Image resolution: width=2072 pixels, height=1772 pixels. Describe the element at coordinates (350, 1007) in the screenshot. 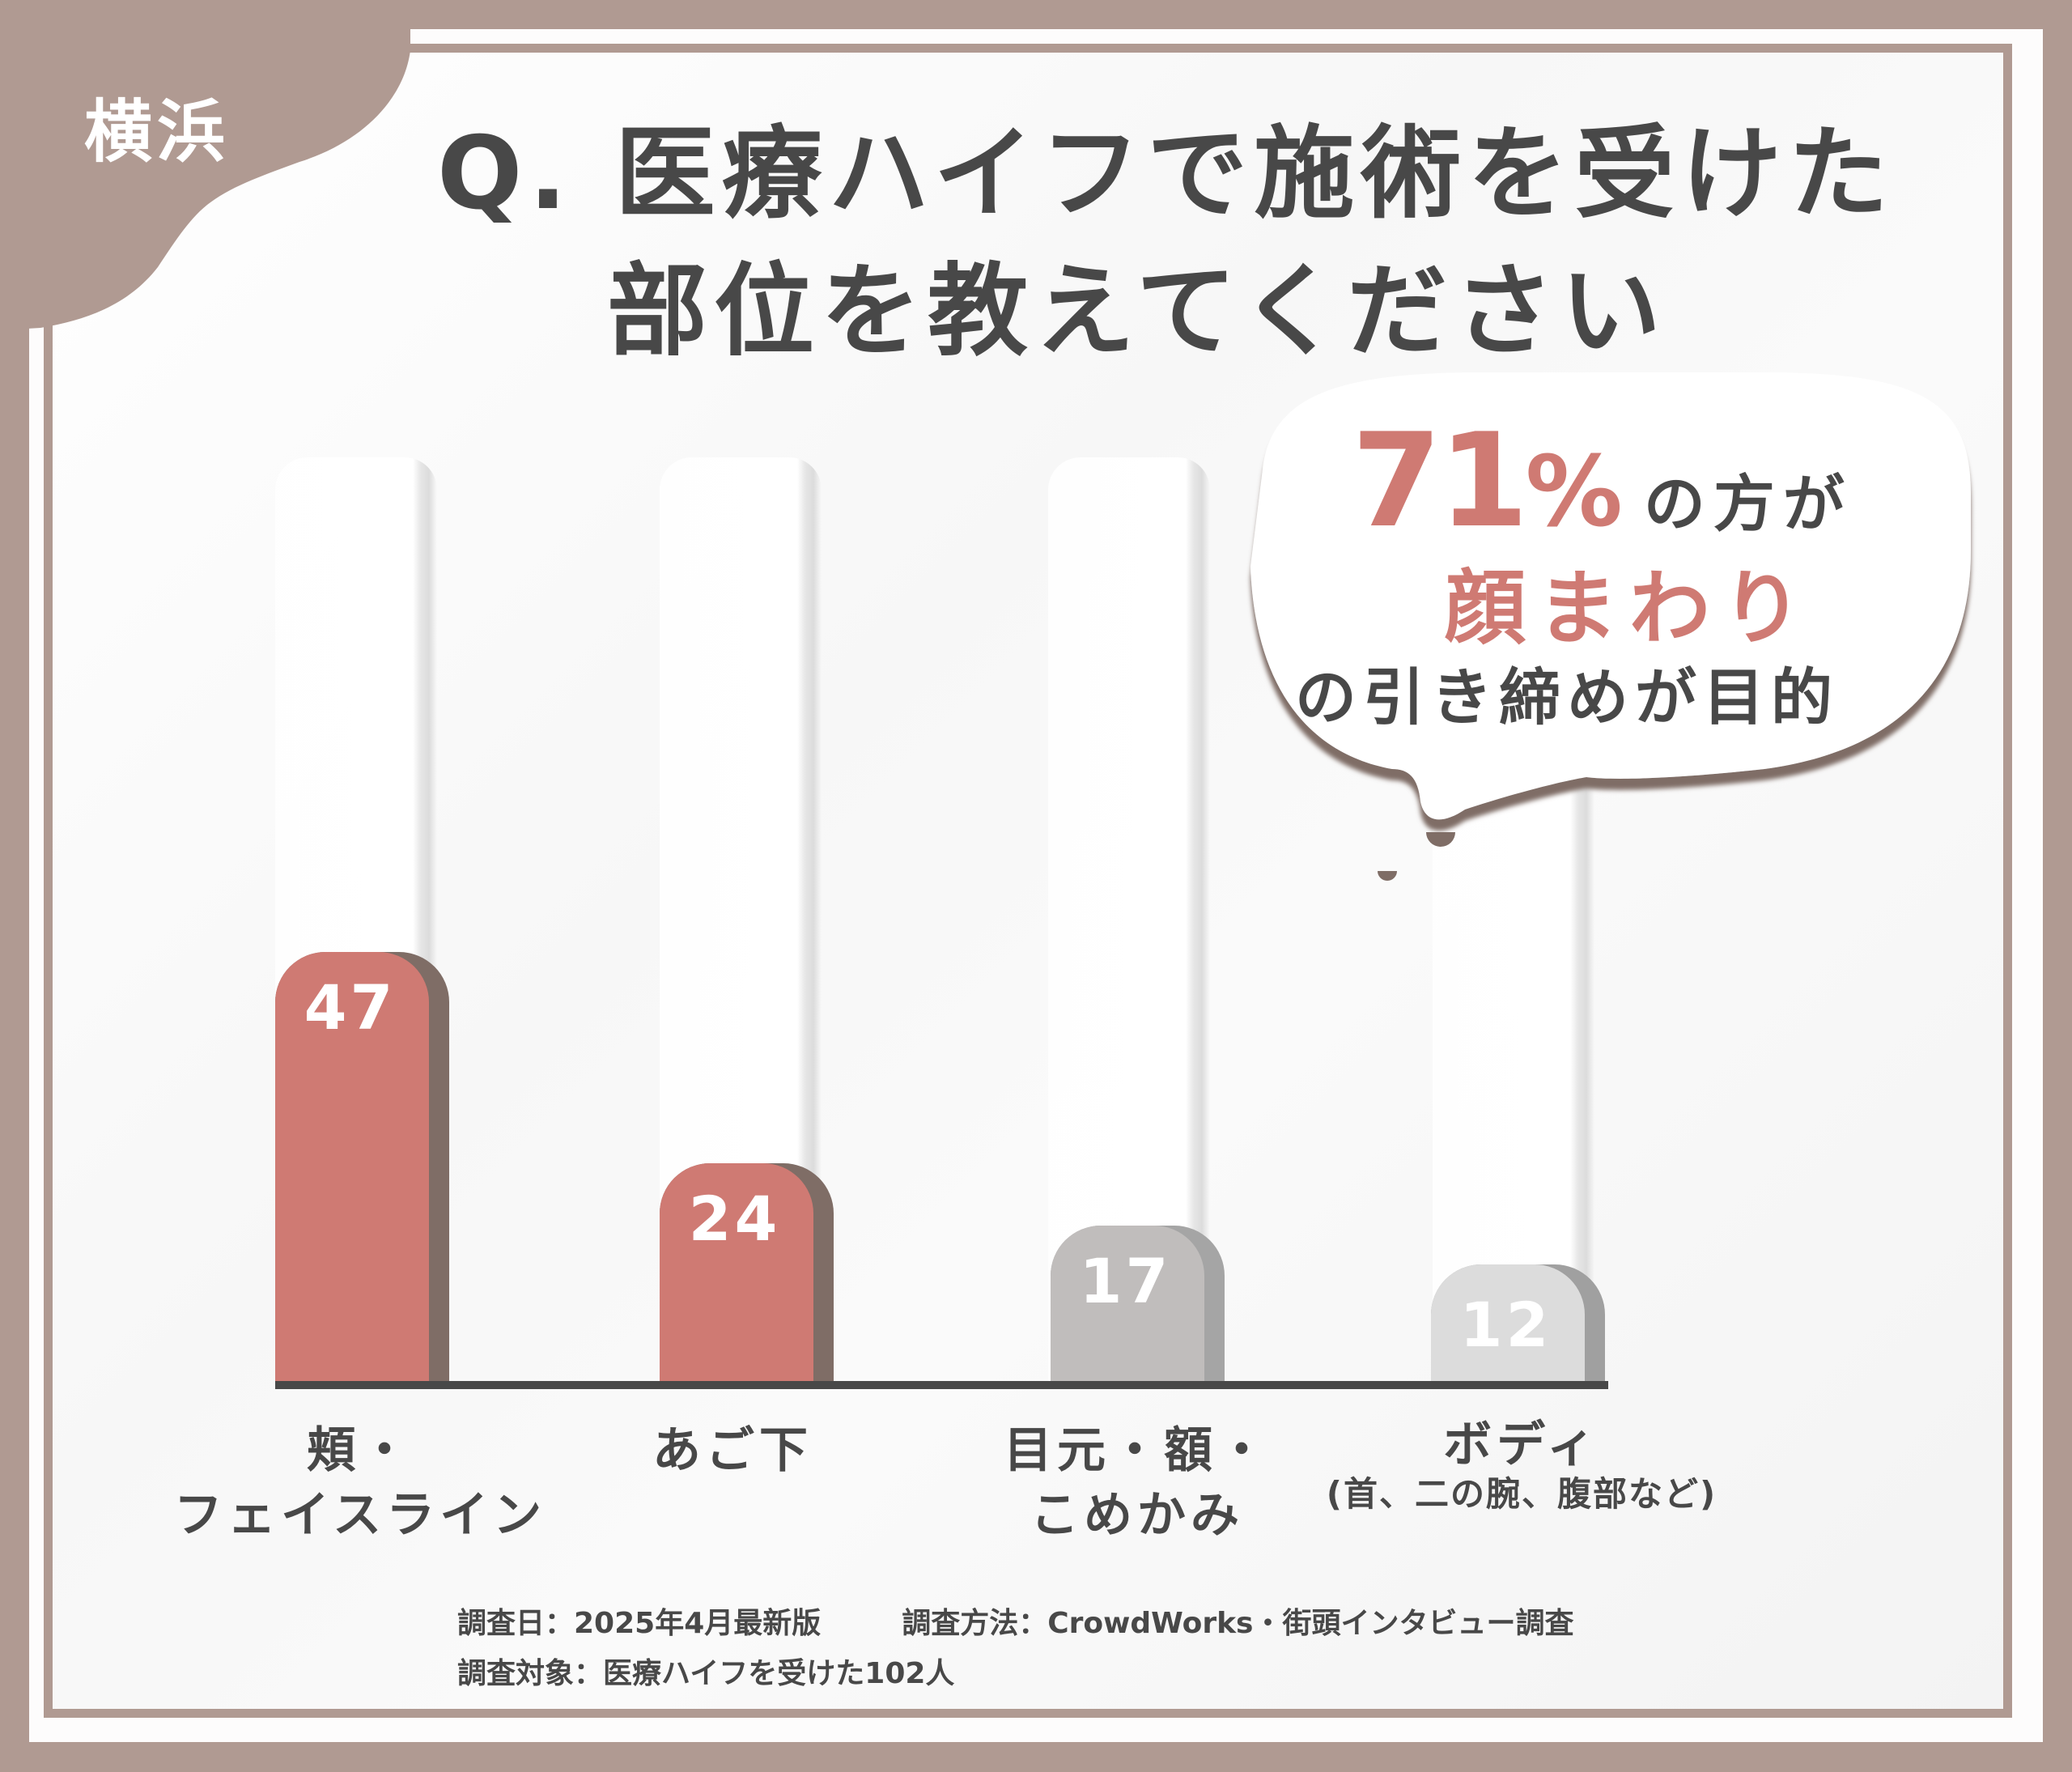

I see `bar-value: 47` at that location.